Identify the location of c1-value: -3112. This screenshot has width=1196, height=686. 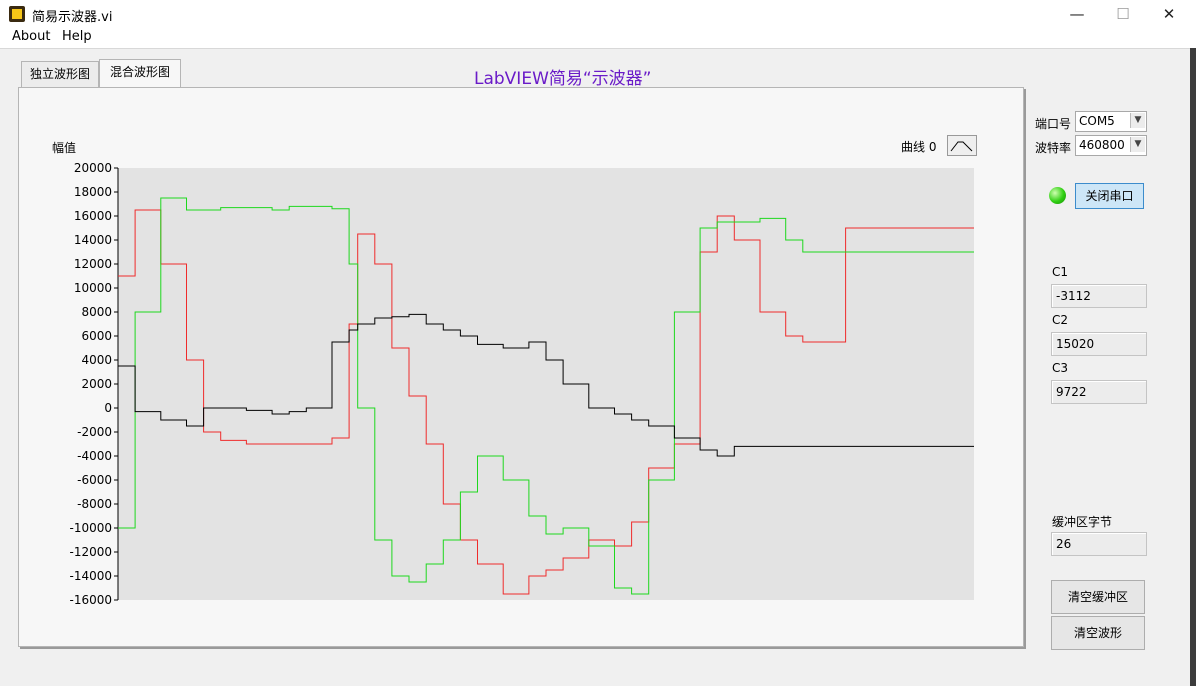
(1073, 296).